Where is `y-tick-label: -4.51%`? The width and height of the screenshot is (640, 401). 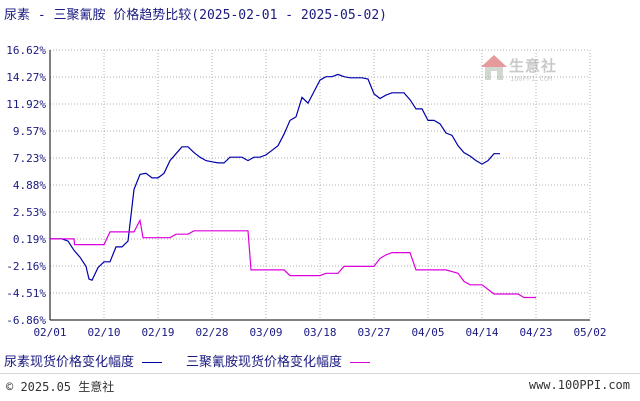 y-tick-label: -4.51% is located at coordinates (26, 293).